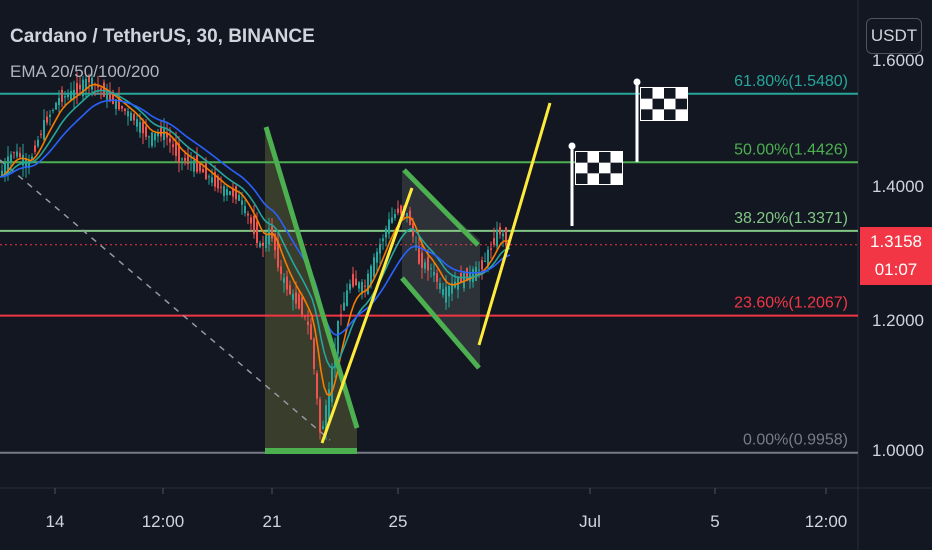 This screenshot has width=932, height=550. Describe the element at coordinates (896, 269) in the screenshot. I see `bar-countdown: 01:07` at that location.